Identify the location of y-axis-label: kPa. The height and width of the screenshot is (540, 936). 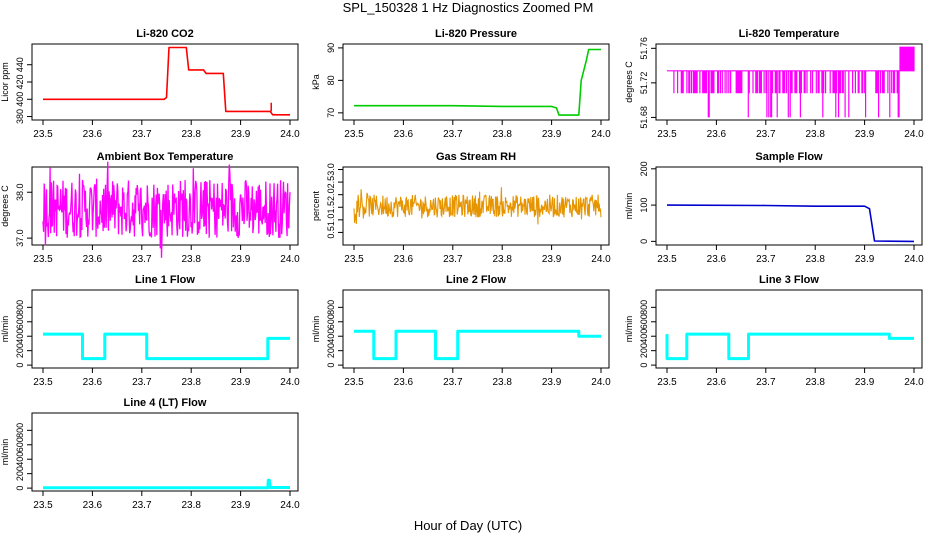
(316, 82).